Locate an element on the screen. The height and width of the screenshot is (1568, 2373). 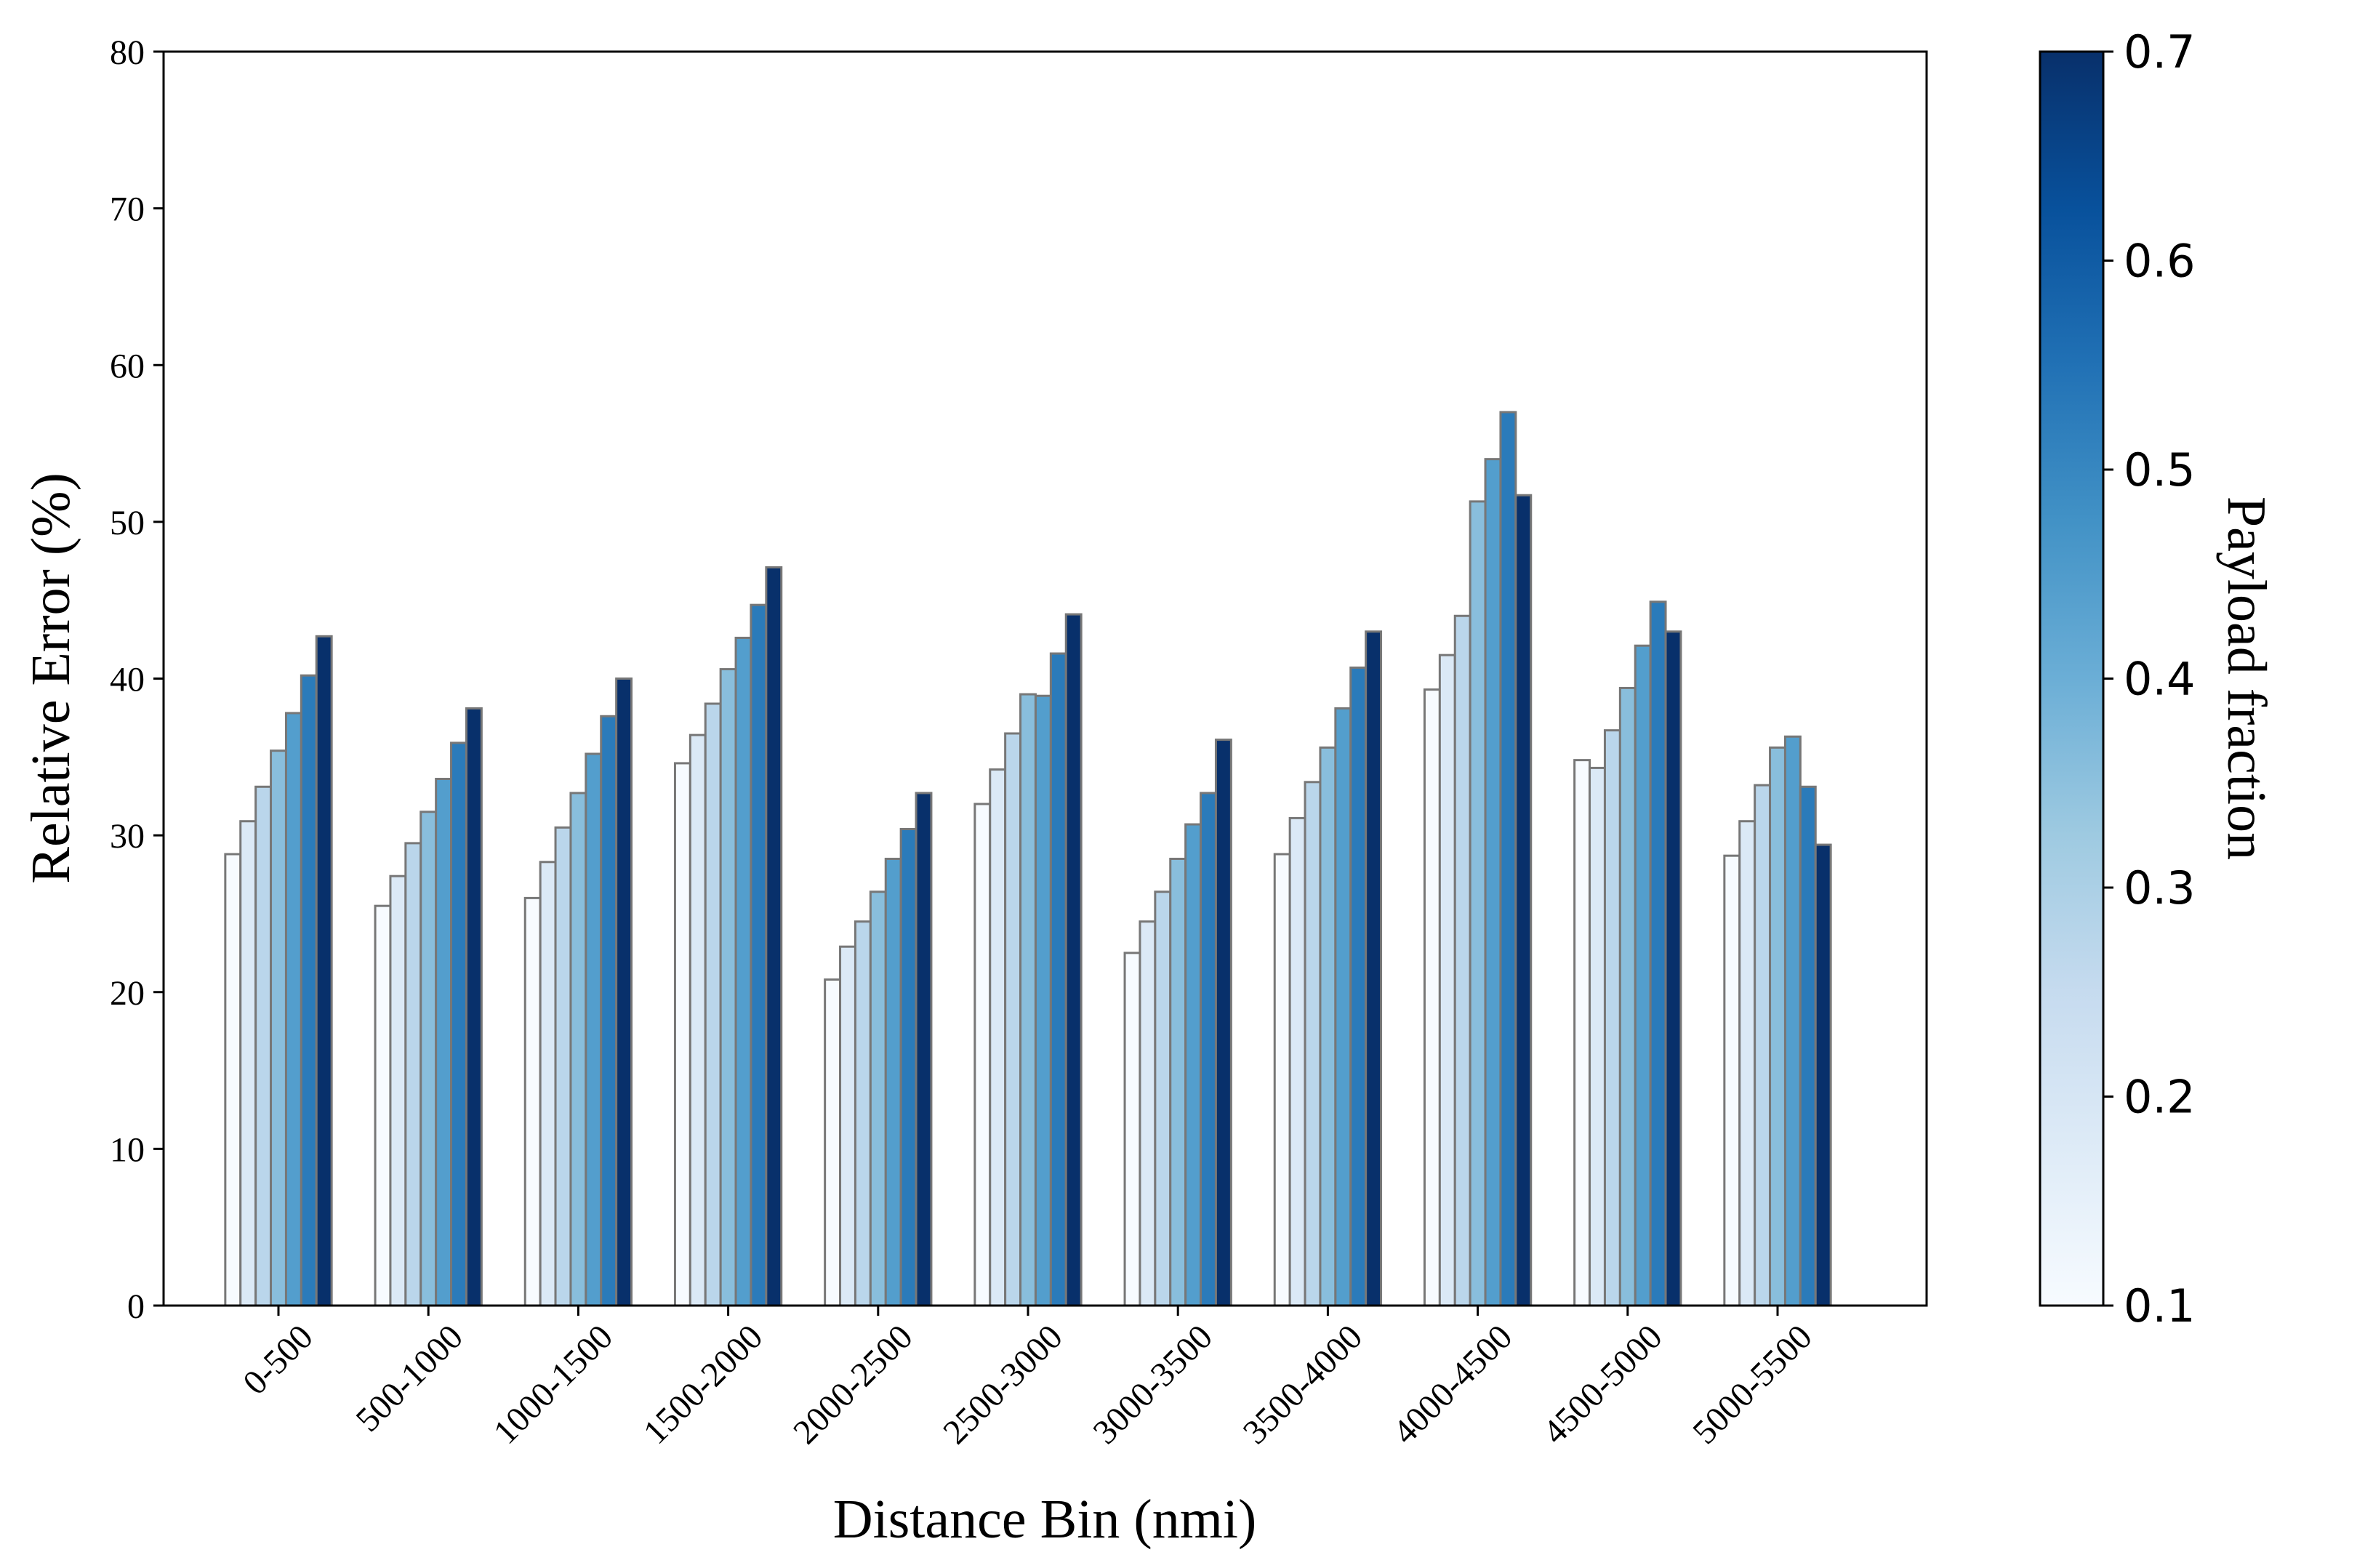
y-tick-label: 80 is located at coordinates (127, 52).